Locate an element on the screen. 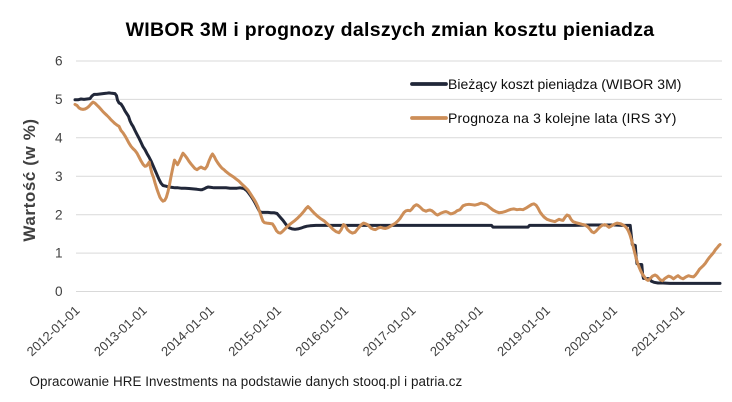 This screenshot has height=402, width=732. svg-text: 0 is located at coordinates (59, 291).